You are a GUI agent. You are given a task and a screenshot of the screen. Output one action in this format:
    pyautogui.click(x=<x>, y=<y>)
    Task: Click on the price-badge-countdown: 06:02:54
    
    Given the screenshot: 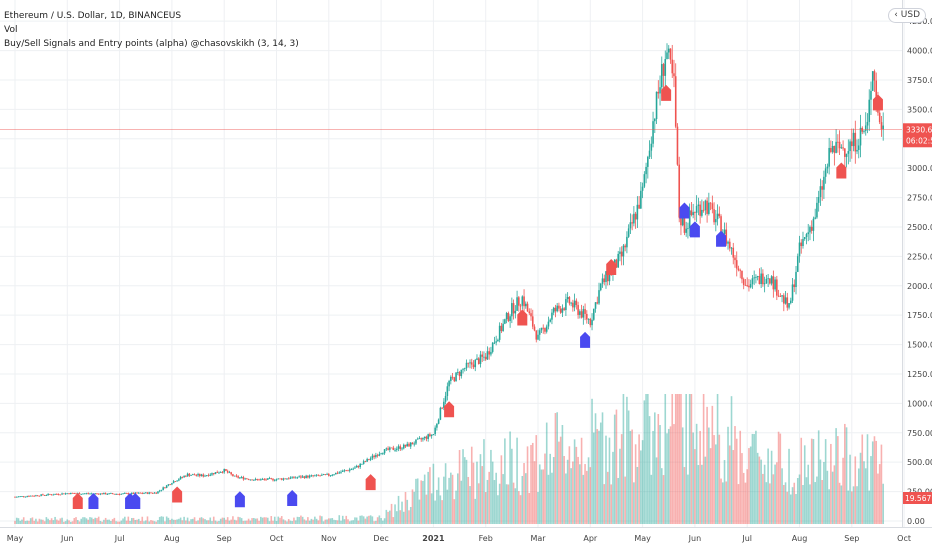 What is the action you would take?
    pyautogui.click(x=919, y=140)
    